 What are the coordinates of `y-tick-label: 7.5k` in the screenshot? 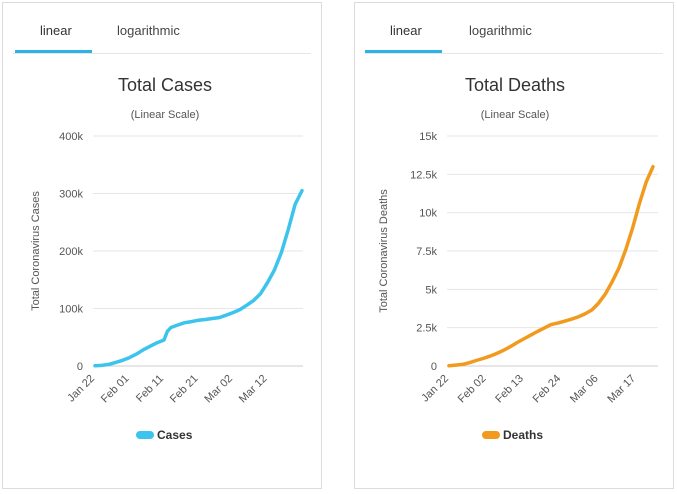 It's located at (426, 252).